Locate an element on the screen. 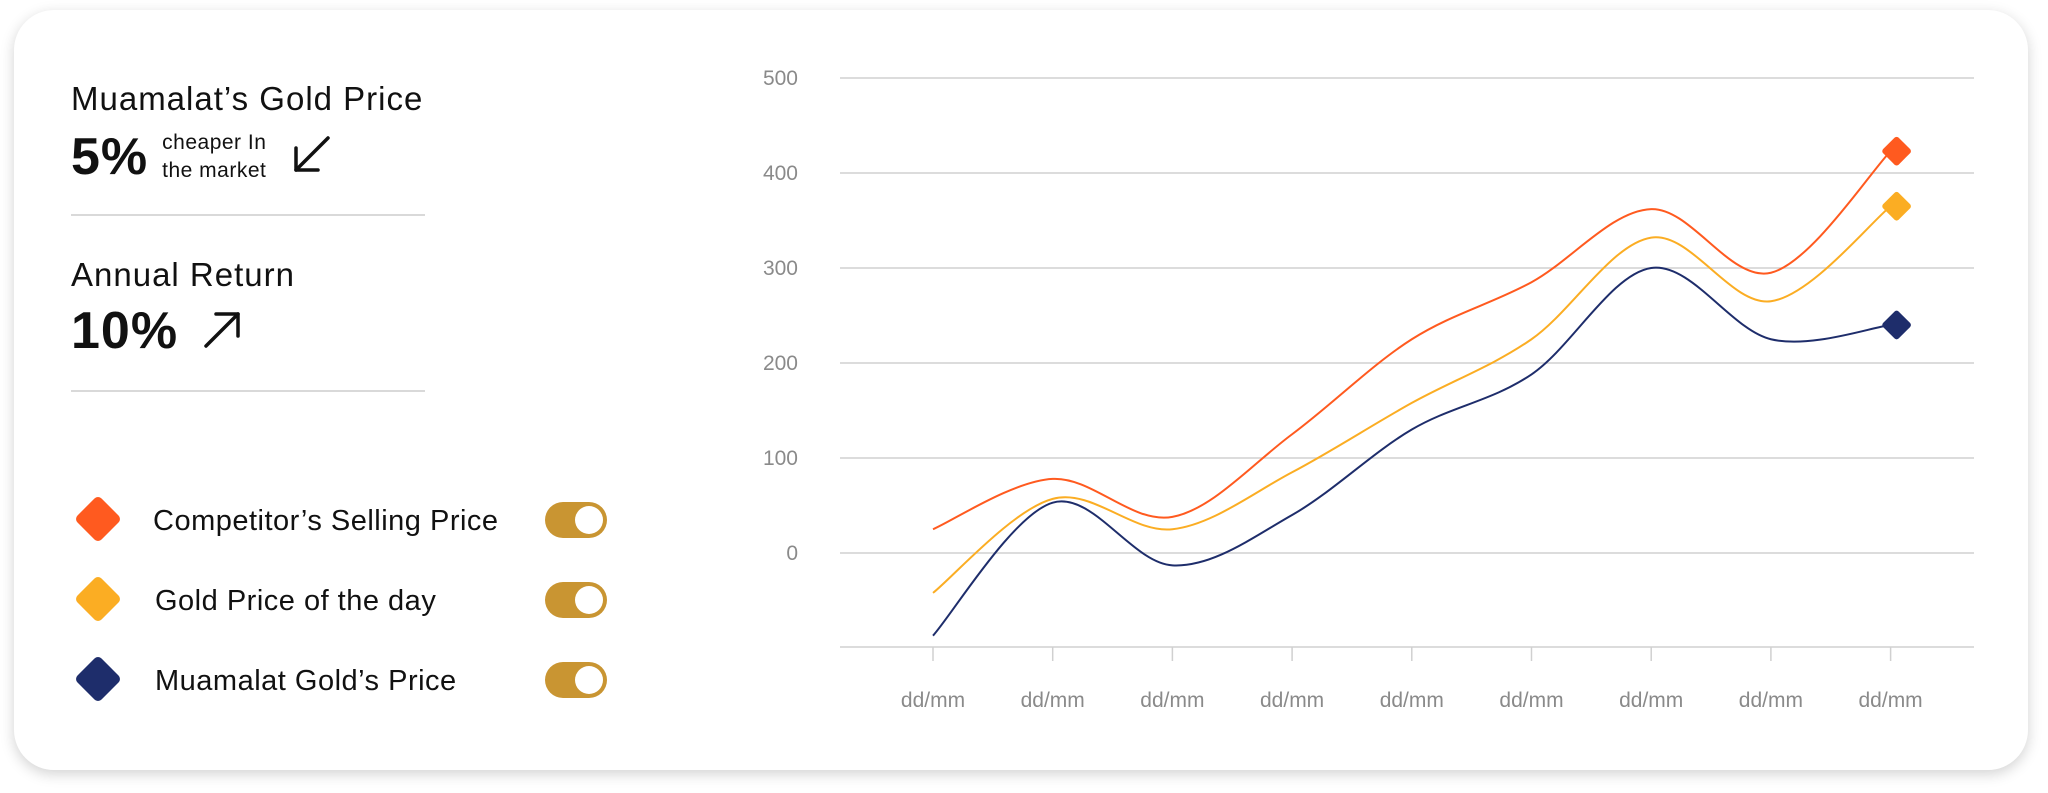 The image size is (2048, 793). y-tick-label: 100 is located at coordinates (780, 458).